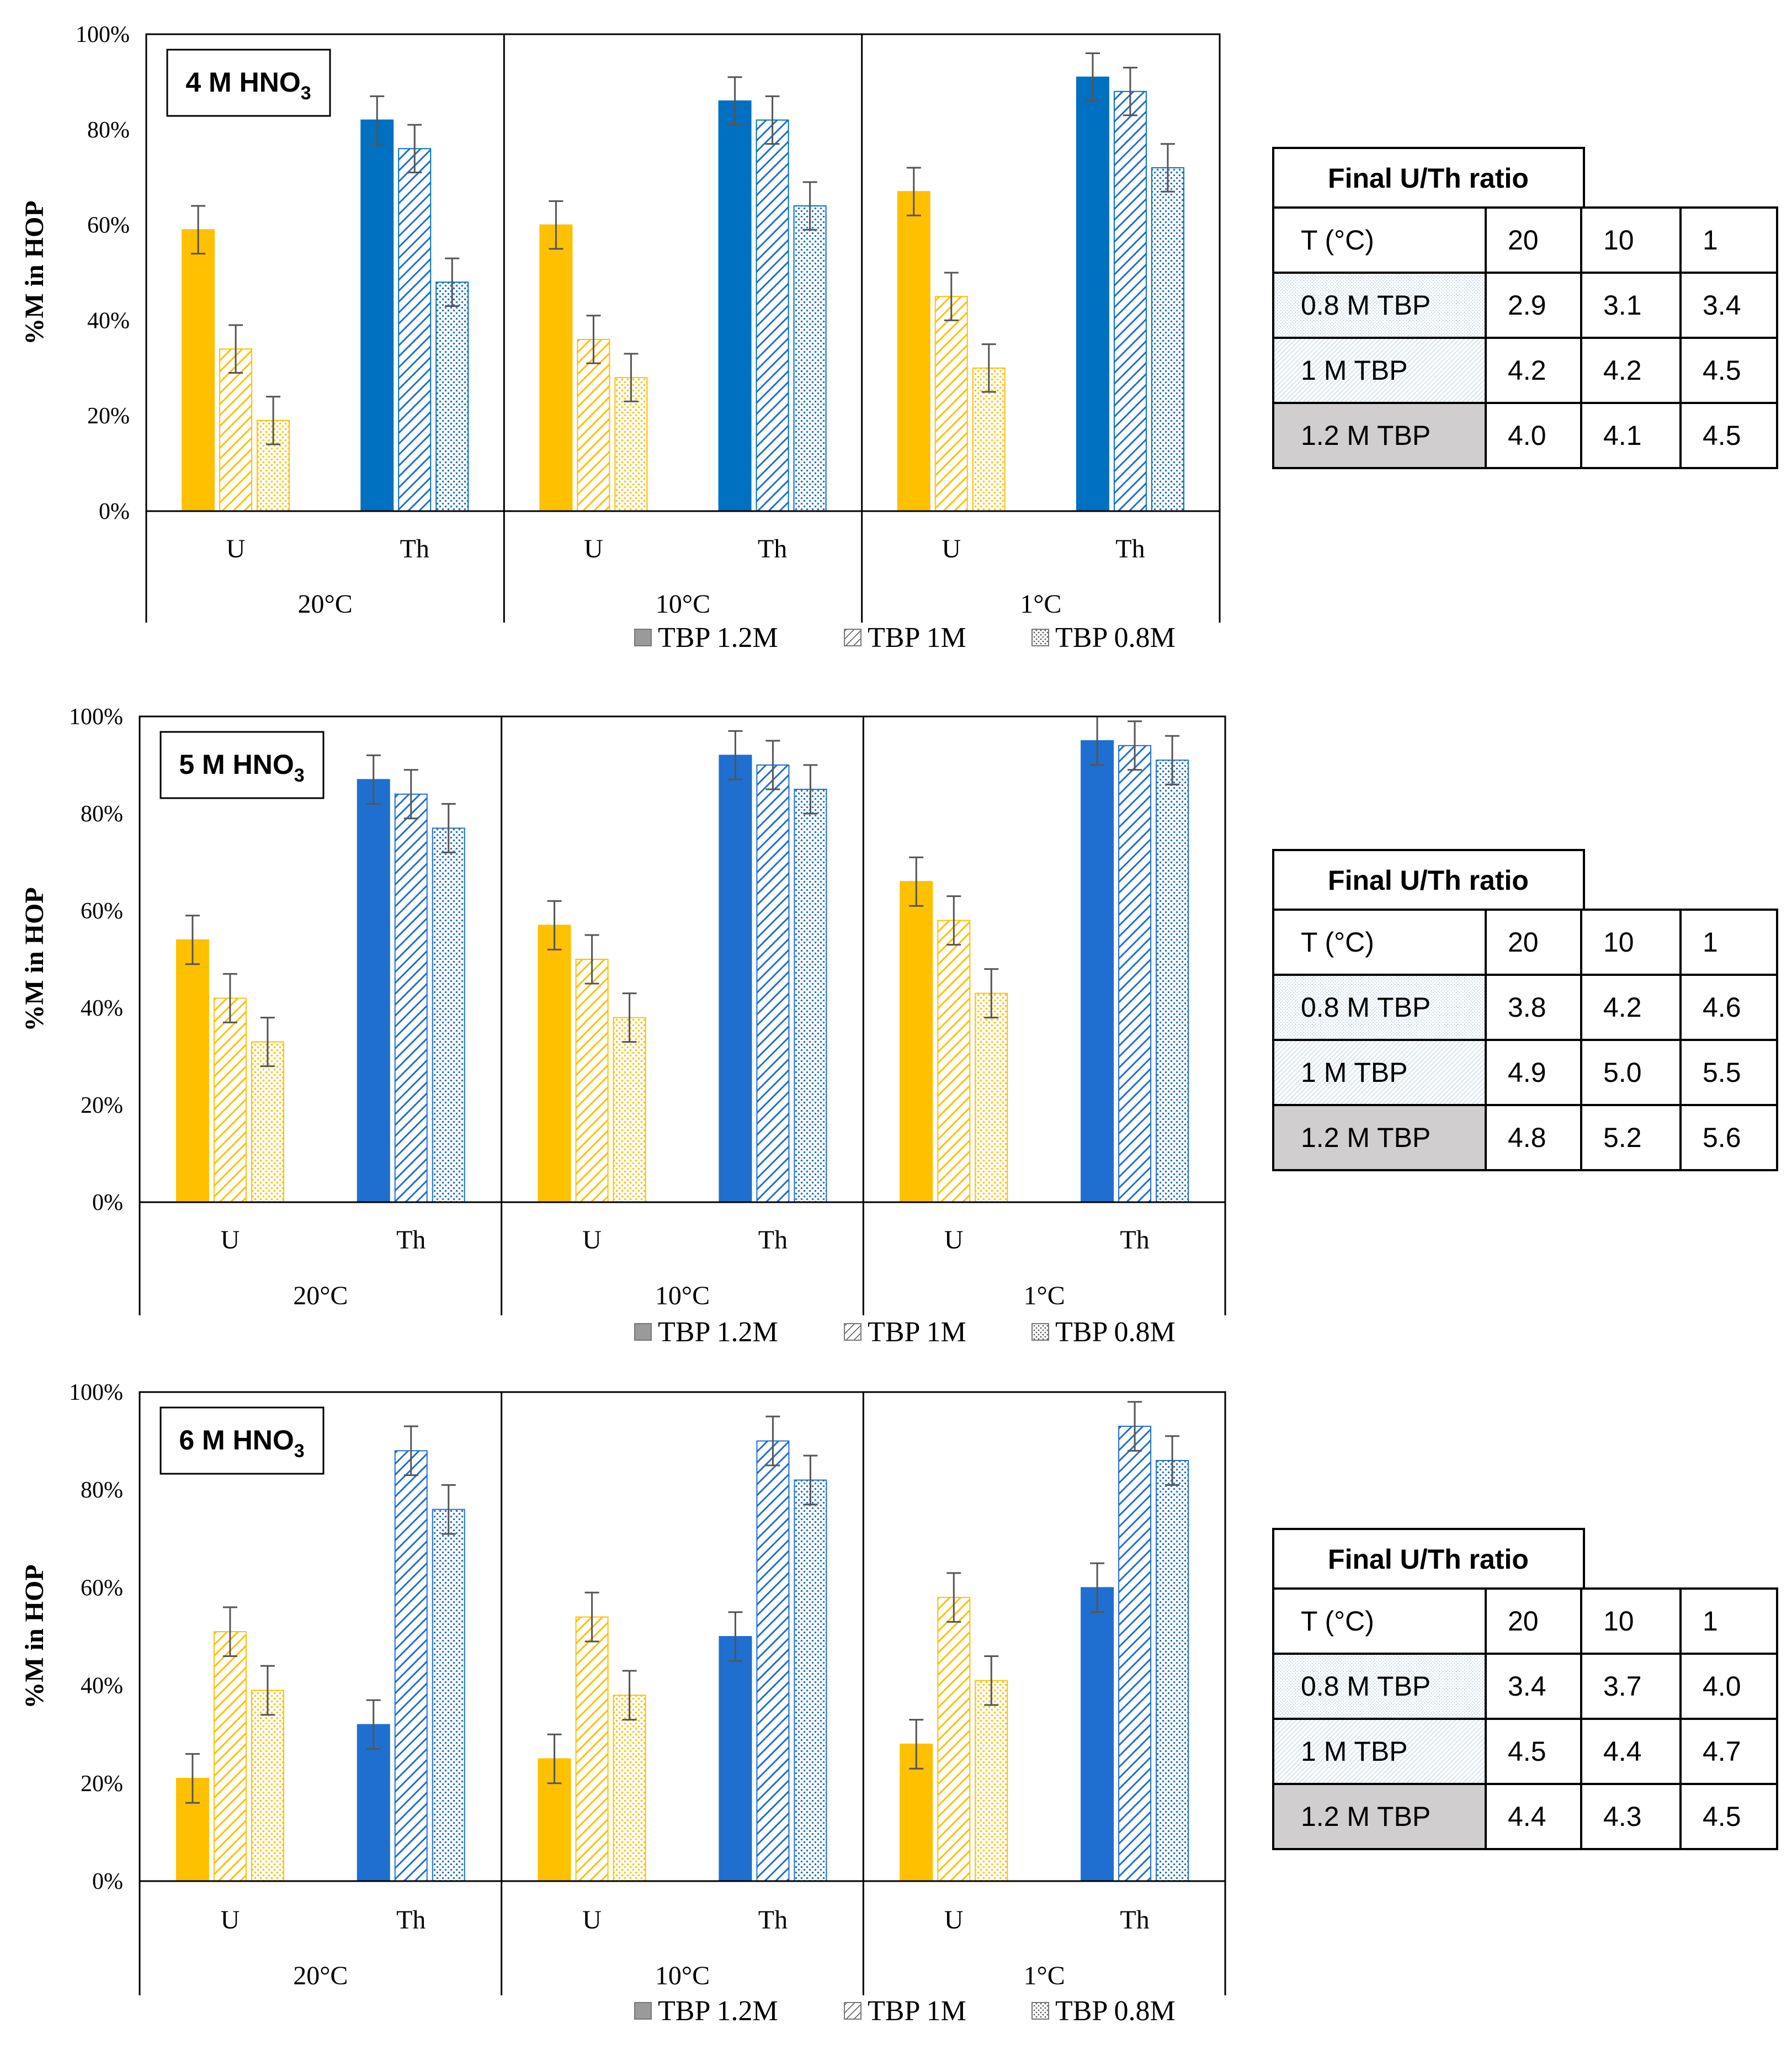 This screenshot has height=2050, width=1792. I want to click on ratio-table-row-label: 0.8 M TBP, so click(1366, 1686).